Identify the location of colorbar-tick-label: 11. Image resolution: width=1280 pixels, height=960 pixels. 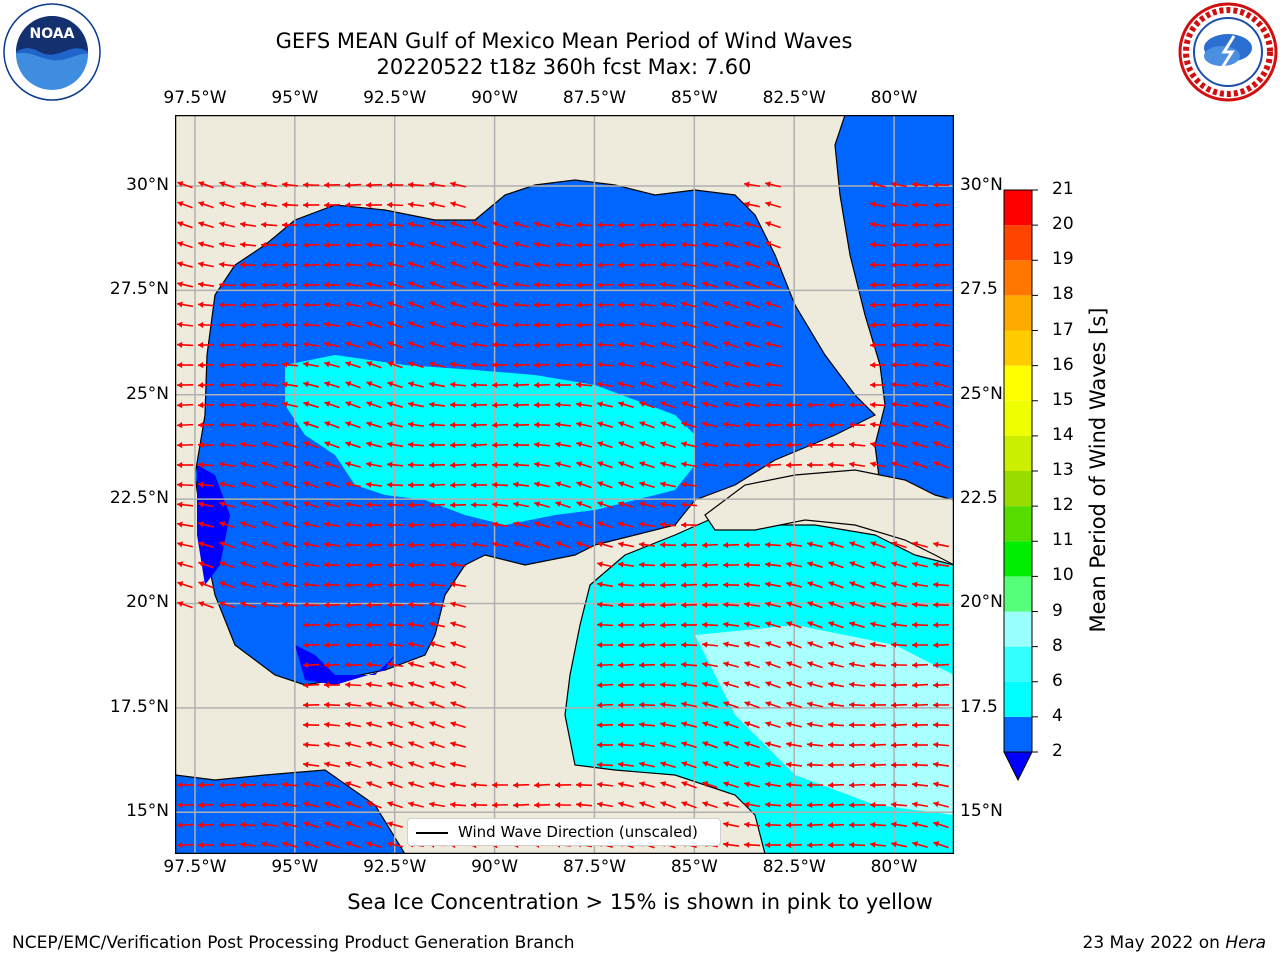
(1063, 540).